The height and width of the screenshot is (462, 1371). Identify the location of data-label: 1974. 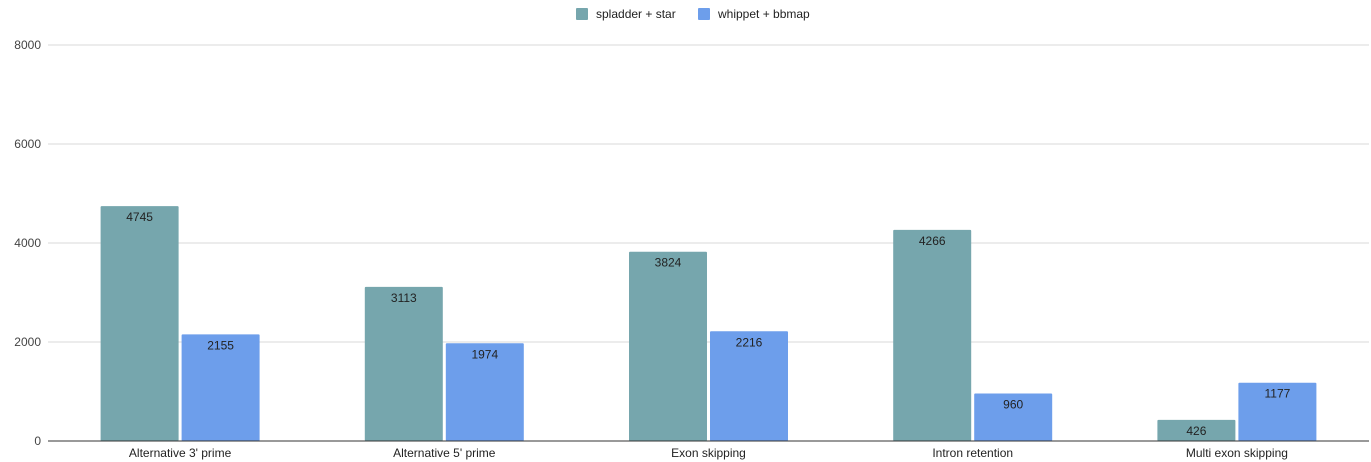
(484, 354).